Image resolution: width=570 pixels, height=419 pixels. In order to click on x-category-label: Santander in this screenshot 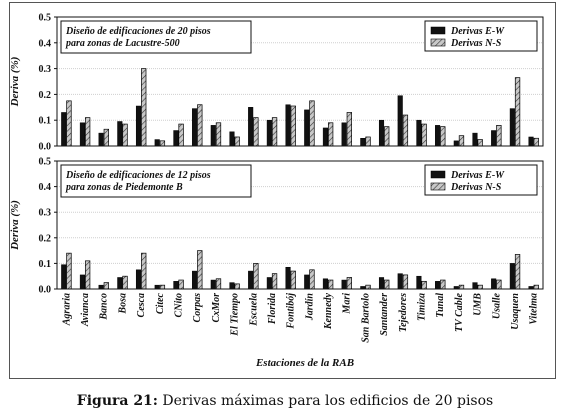, I will do `click(384, 314)`.